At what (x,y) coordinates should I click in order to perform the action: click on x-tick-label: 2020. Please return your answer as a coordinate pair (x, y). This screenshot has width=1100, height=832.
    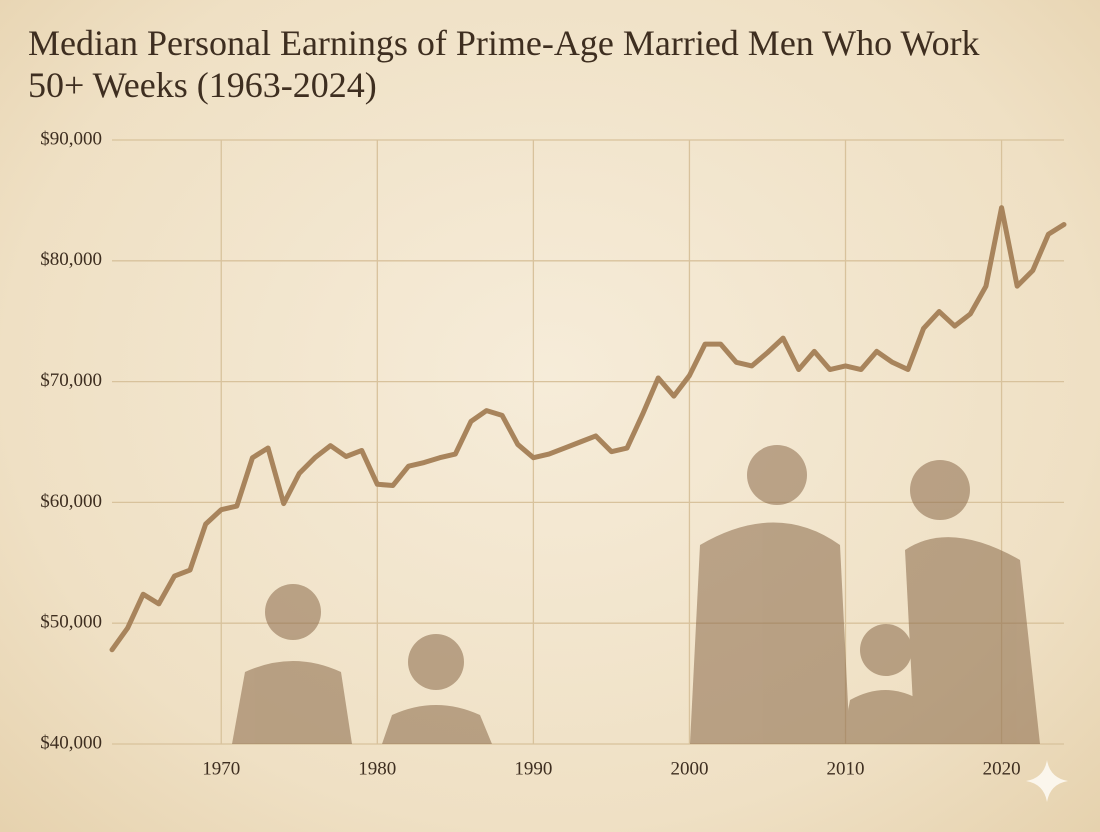
    Looking at the image, I should click on (1002, 768).